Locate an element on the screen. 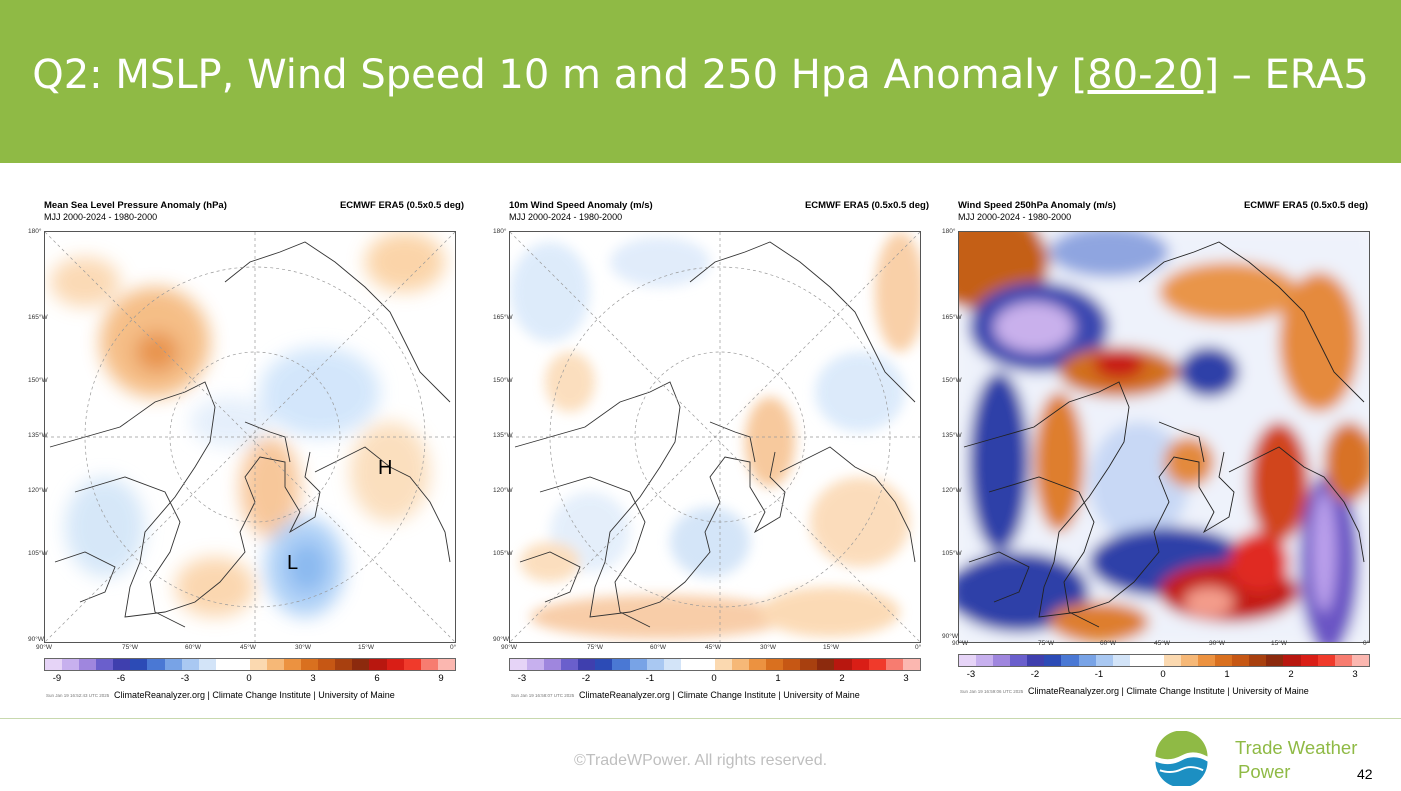 This screenshot has width=1401, height=791. timestamp: Sun Jan 19 16:58:07 UTC 2025 is located at coordinates (543, 695).